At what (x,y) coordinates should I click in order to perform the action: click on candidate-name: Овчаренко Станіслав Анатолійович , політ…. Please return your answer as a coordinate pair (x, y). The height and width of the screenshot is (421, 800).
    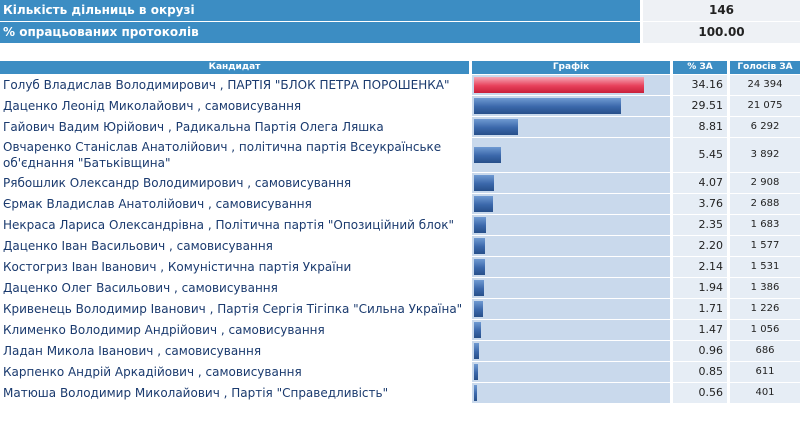
    Looking at the image, I should click on (222, 155).